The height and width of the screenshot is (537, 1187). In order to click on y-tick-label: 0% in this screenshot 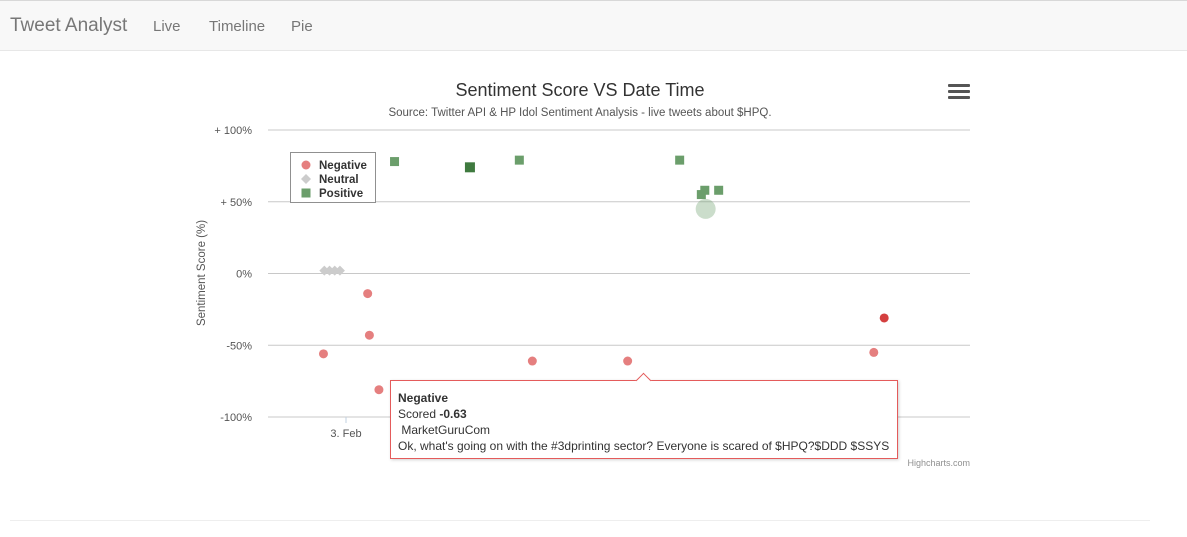, I will do `click(244, 275)`.